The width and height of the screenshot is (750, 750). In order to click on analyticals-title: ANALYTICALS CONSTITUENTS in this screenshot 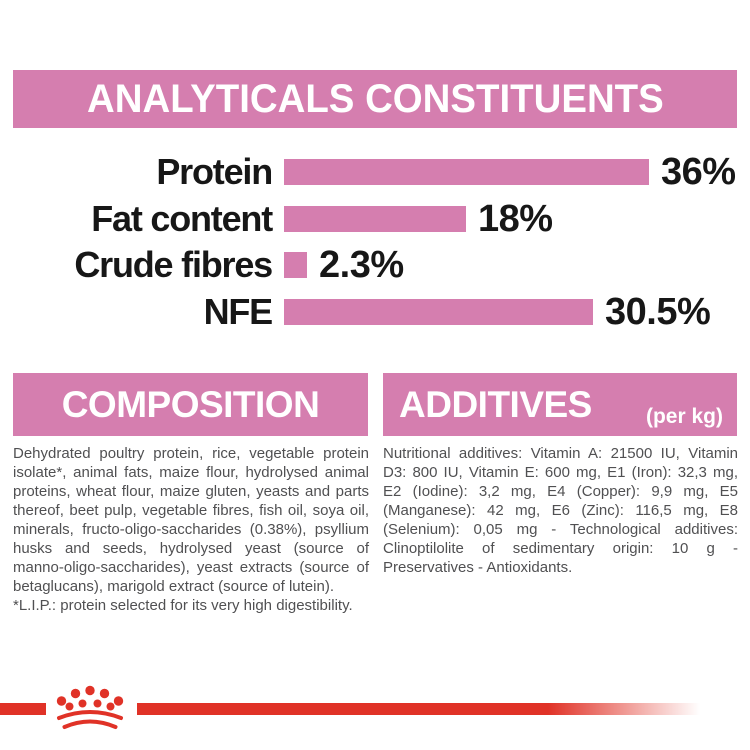, I will do `click(375, 98)`.